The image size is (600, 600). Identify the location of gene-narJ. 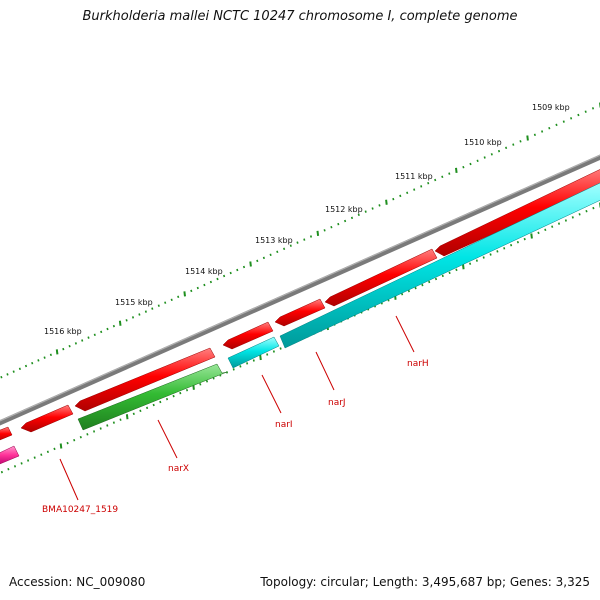
(300, 312).